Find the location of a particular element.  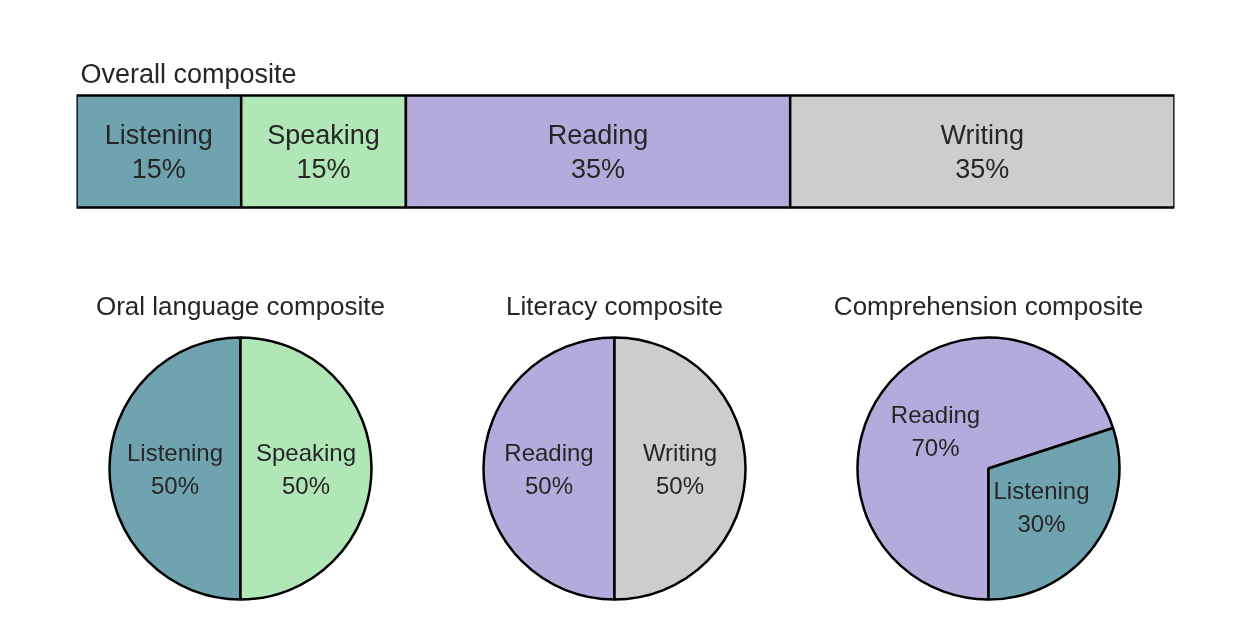

slice-label: Speaking is located at coordinates (306, 452).